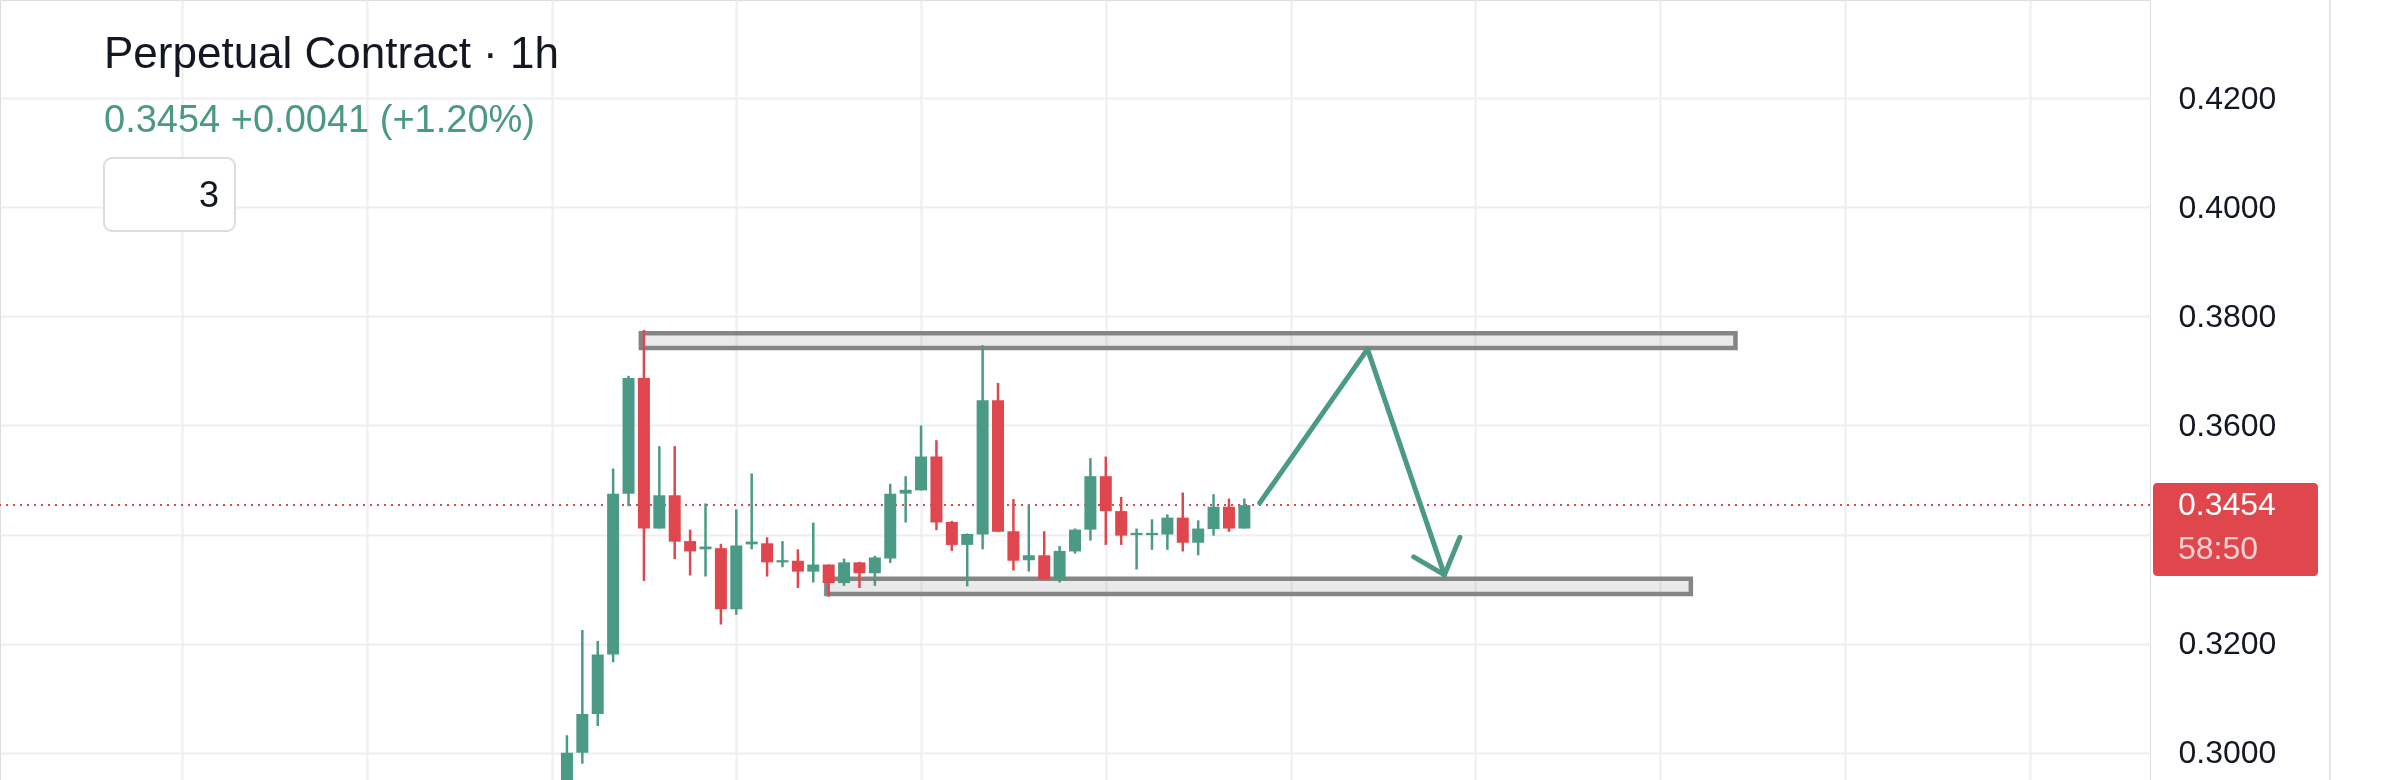 This screenshot has width=2401, height=780. I want to click on y-tick-label: 0.3000, so click(2227, 752).